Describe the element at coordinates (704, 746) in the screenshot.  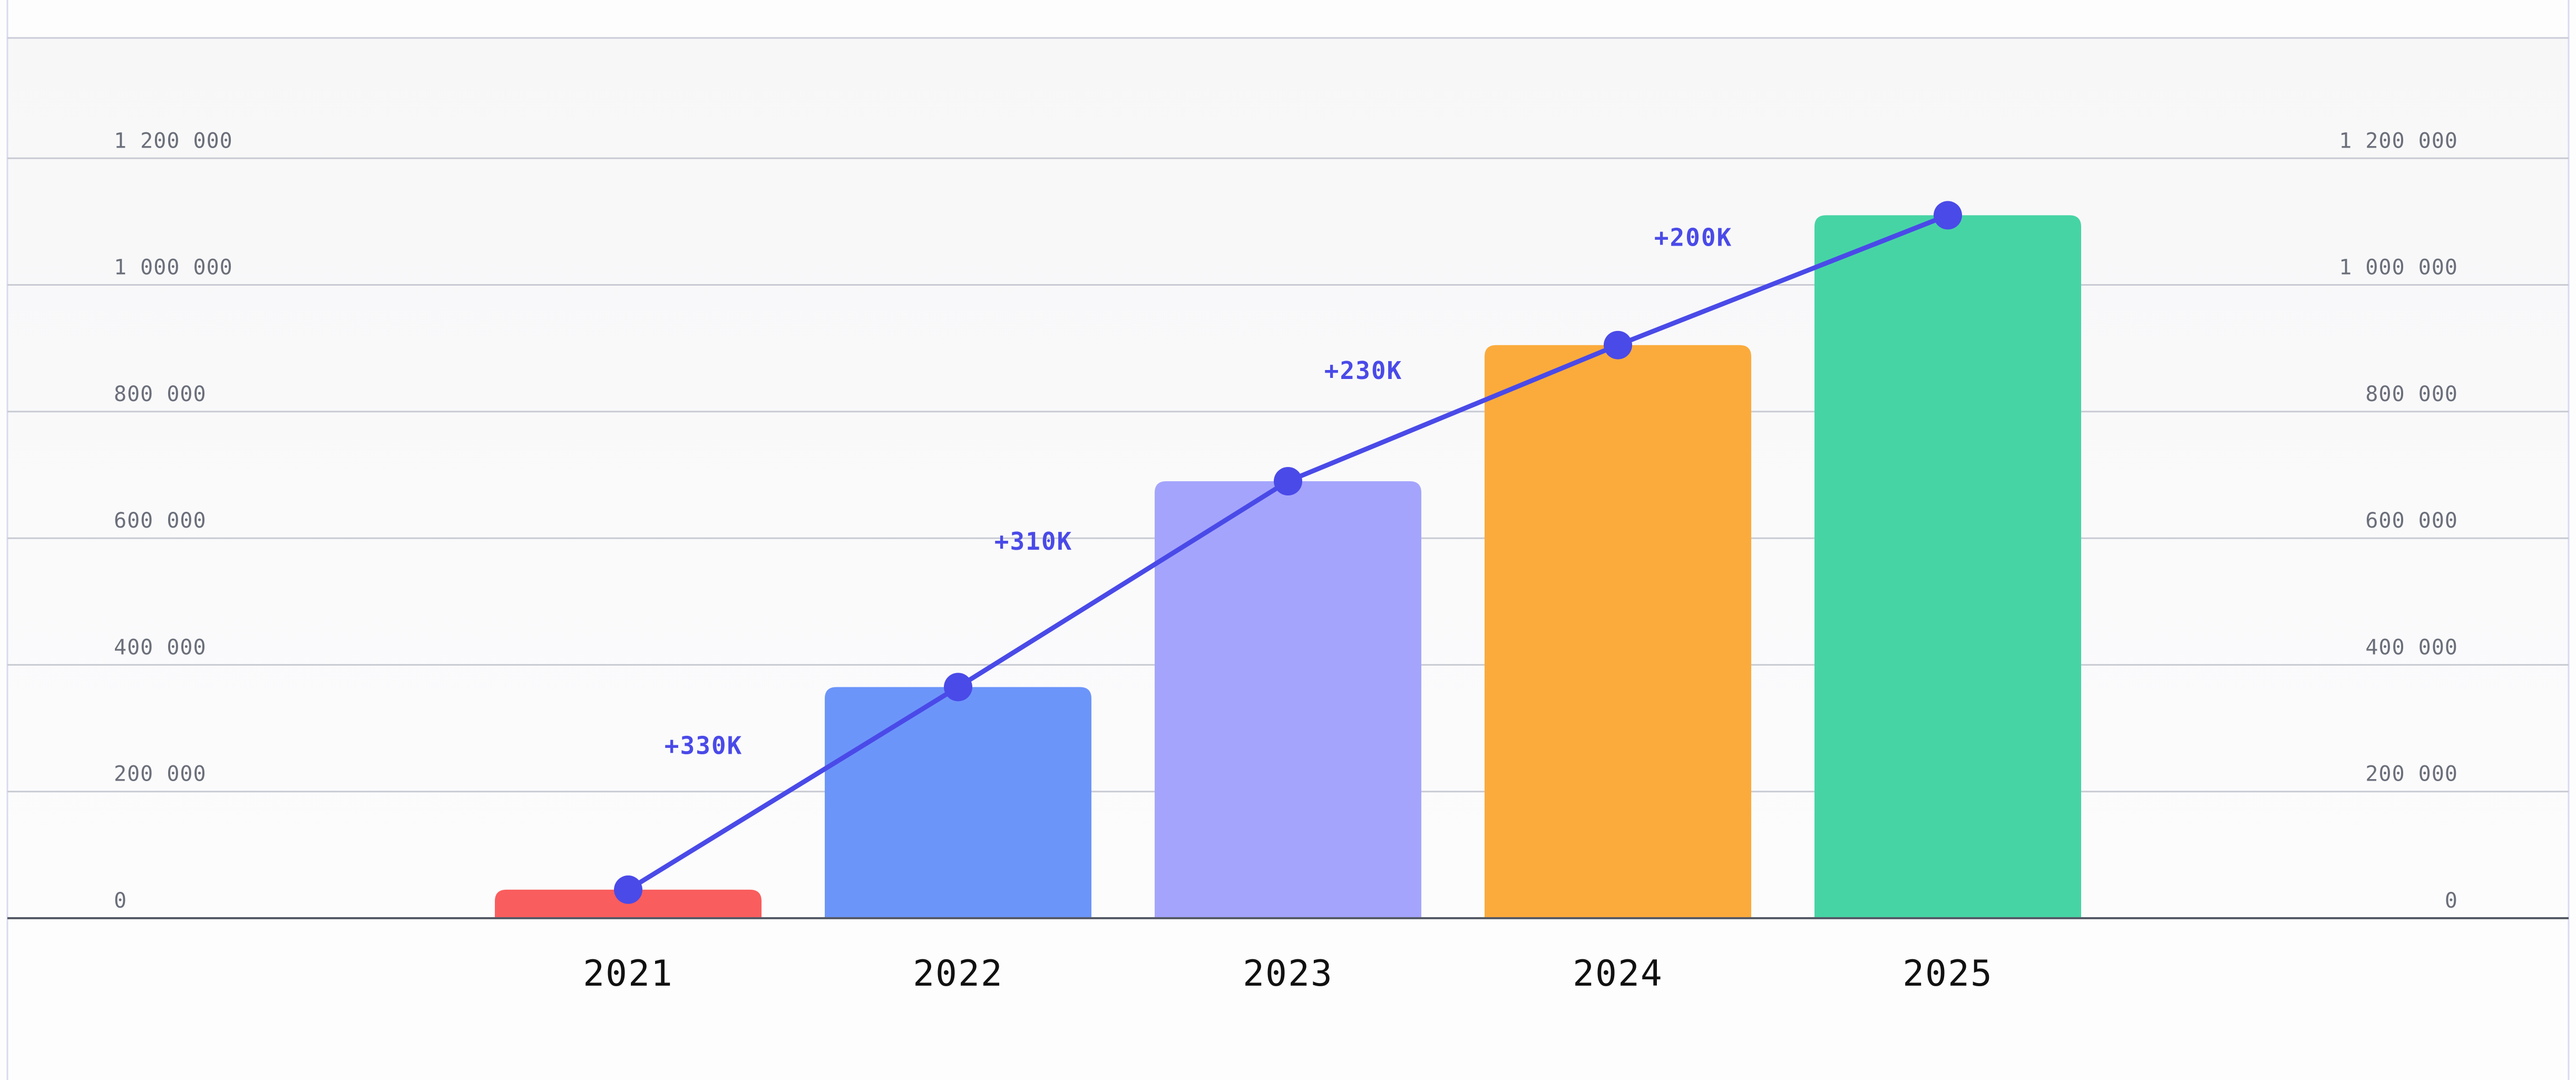
I see `delta-label: +330K` at that location.